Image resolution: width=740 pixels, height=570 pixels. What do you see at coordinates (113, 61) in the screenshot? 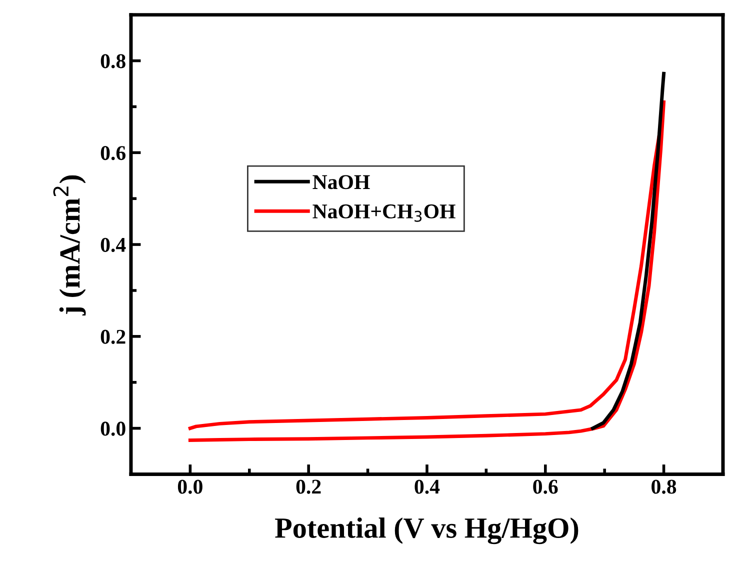
I see `y-tick-label: 0.8` at bounding box center [113, 61].